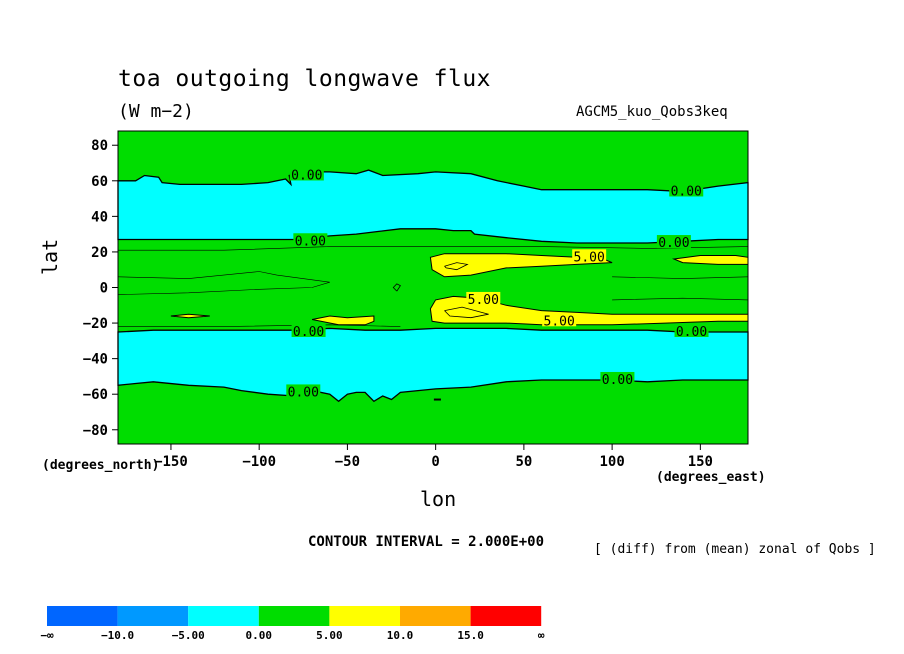  I want to click on y-tick-label: 60, so click(99, 182).